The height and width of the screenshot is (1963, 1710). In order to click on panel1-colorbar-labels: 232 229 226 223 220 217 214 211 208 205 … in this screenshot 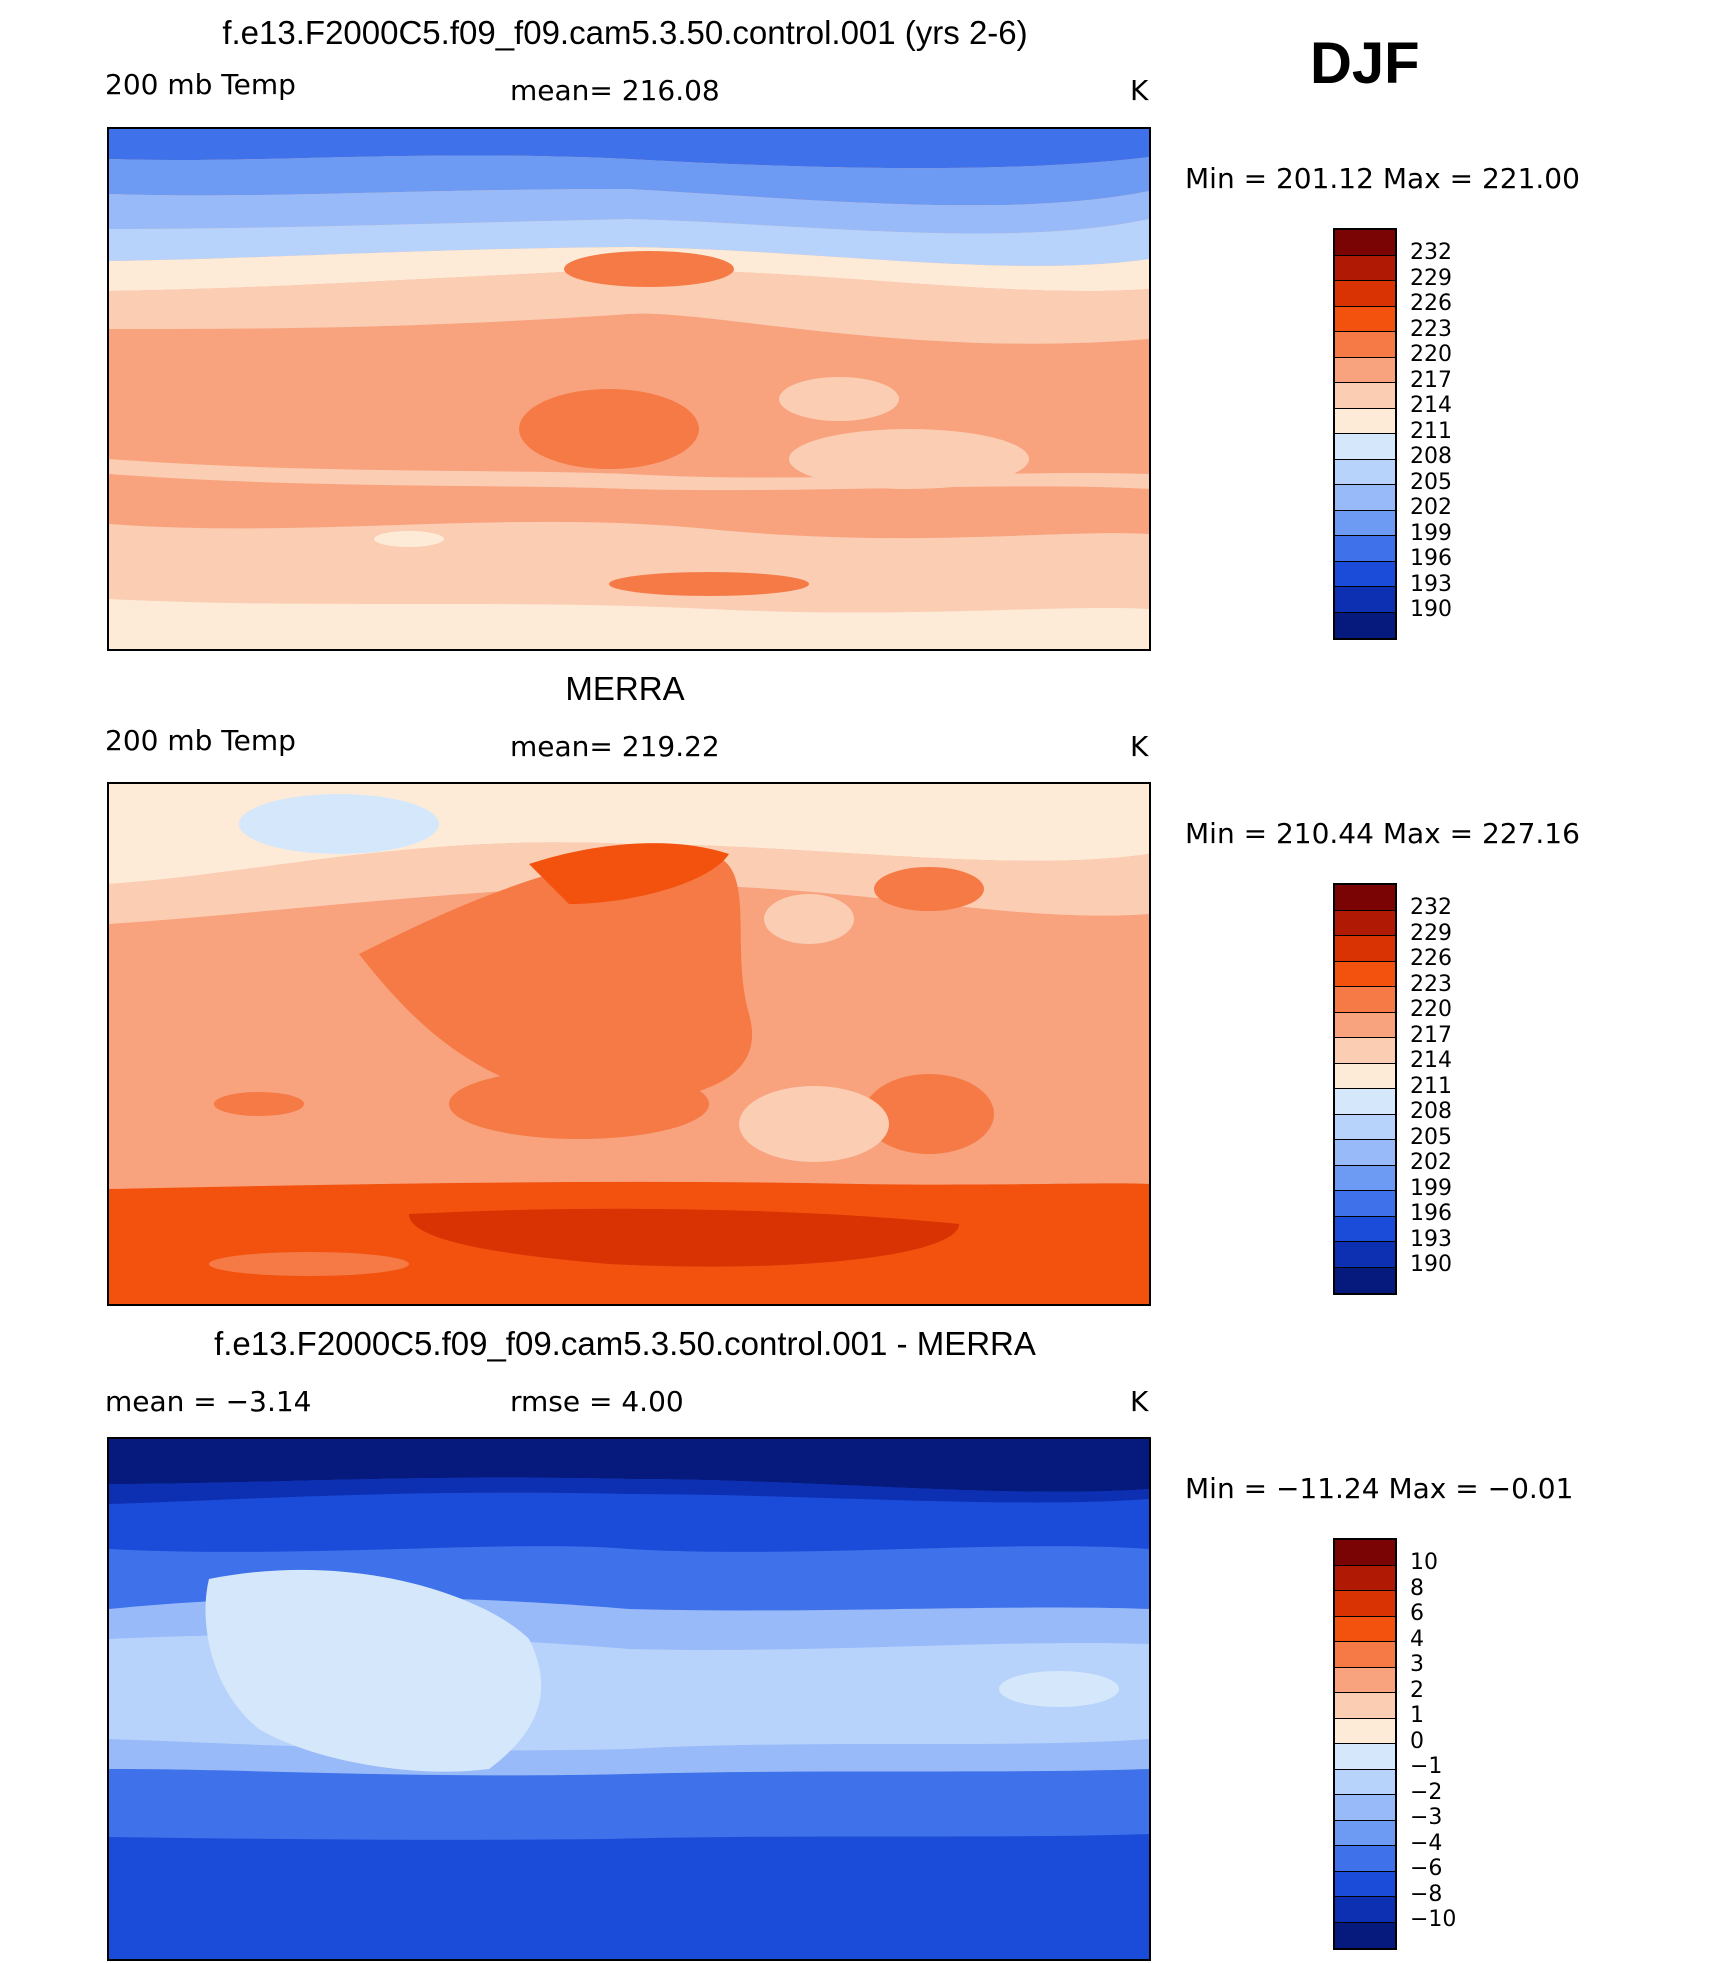, I will do `click(1431, 431)`.